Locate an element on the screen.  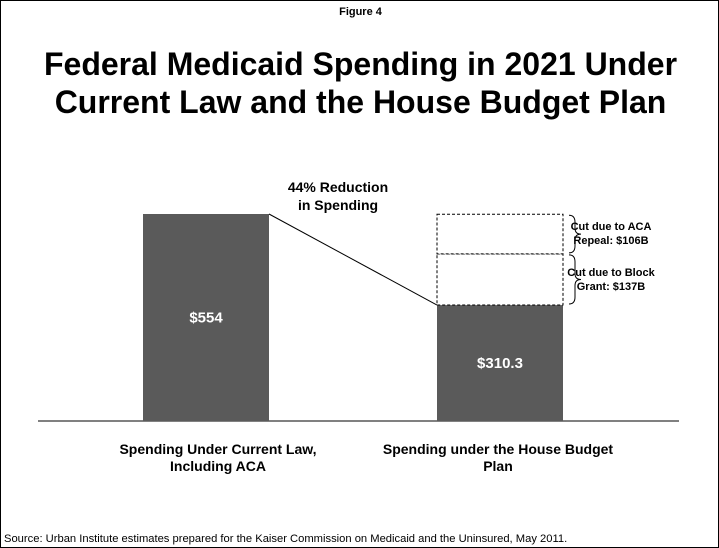
reduction-connector-line is located at coordinates (353, 259).